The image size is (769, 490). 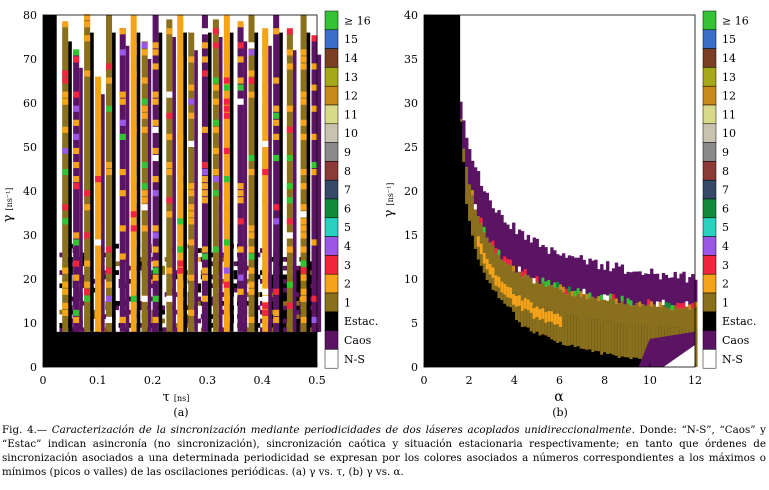 What do you see at coordinates (729, 77) in the screenshot?
I see `legend-label: 13` at bounding box center [729, 77].